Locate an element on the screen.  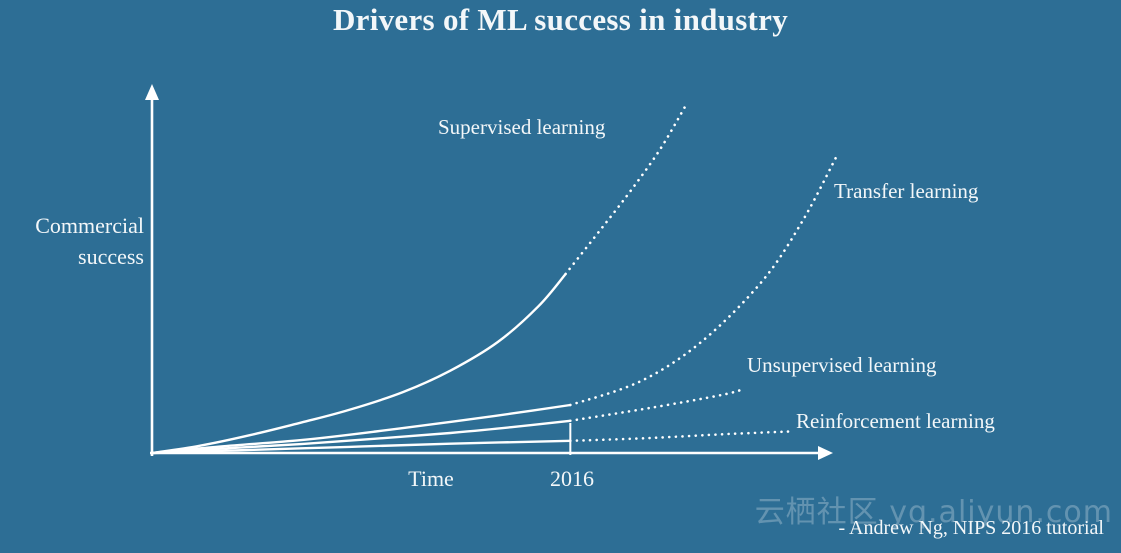
curve-solid-unsupervised-learning is located at coordinates (361, 437).